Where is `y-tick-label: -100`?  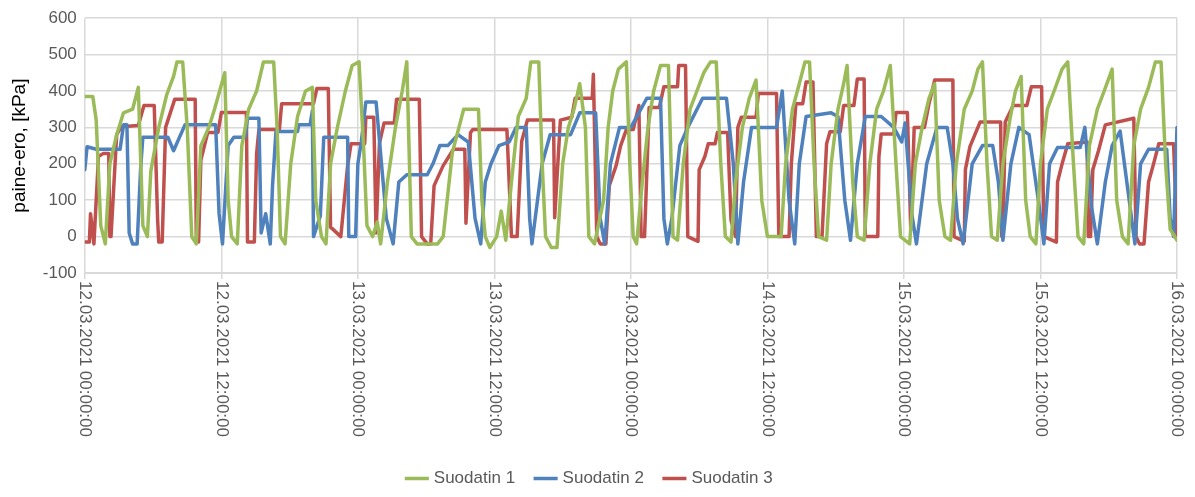 y-tick-label: -100 is located at coordinates (59, 272).